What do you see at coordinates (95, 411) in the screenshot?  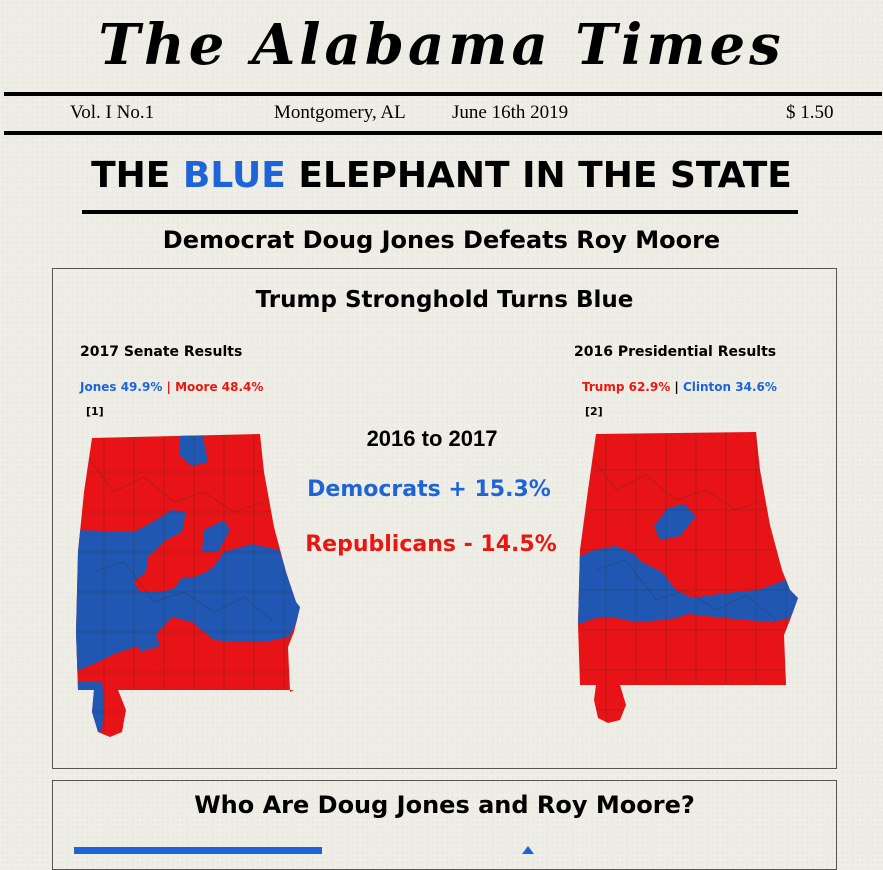 I see `left-map-reference: [1]` at bounding box center [95, 411].